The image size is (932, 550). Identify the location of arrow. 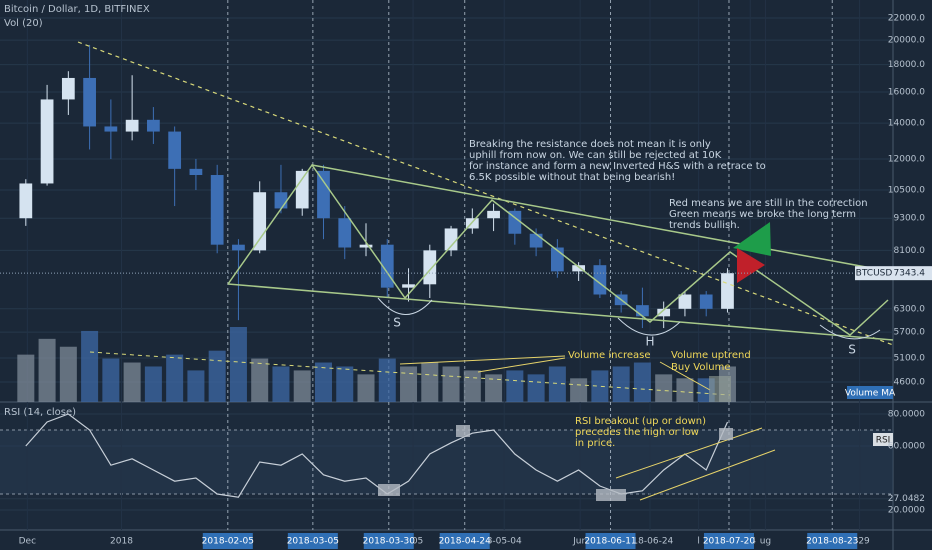
(685, 376).